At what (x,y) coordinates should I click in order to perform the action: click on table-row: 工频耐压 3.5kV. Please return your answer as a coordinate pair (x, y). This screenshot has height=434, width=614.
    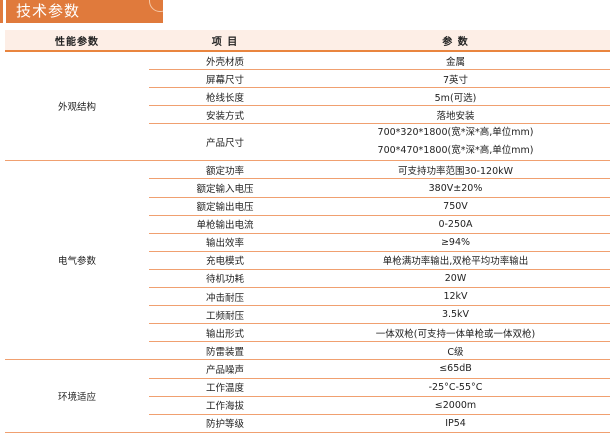
    Looking at the image, I should click on (307, 315).